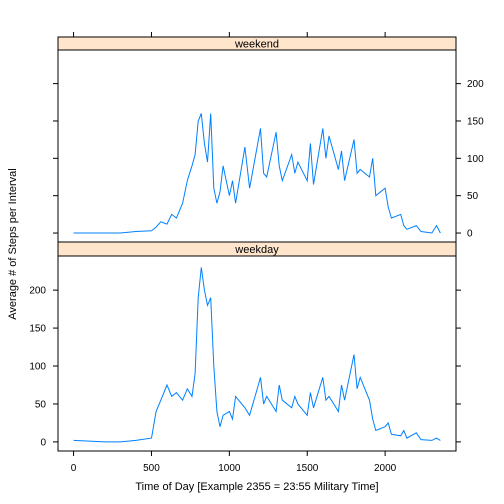 This screenshot has width=504, height=504. I want to click on x-tick-label: 500, so click(151, 468).